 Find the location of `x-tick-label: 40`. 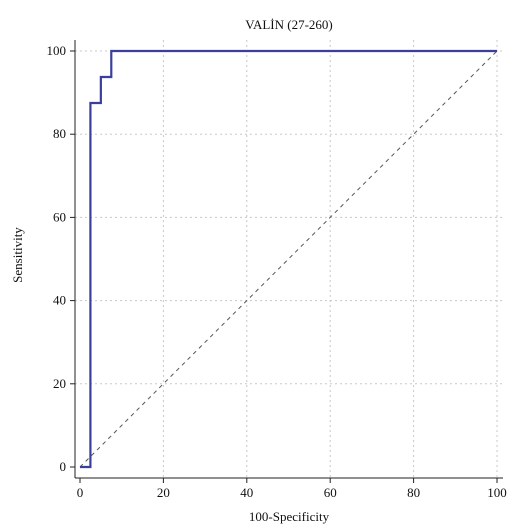

x-tick-label: 40 is located at coordinates (246, 492).